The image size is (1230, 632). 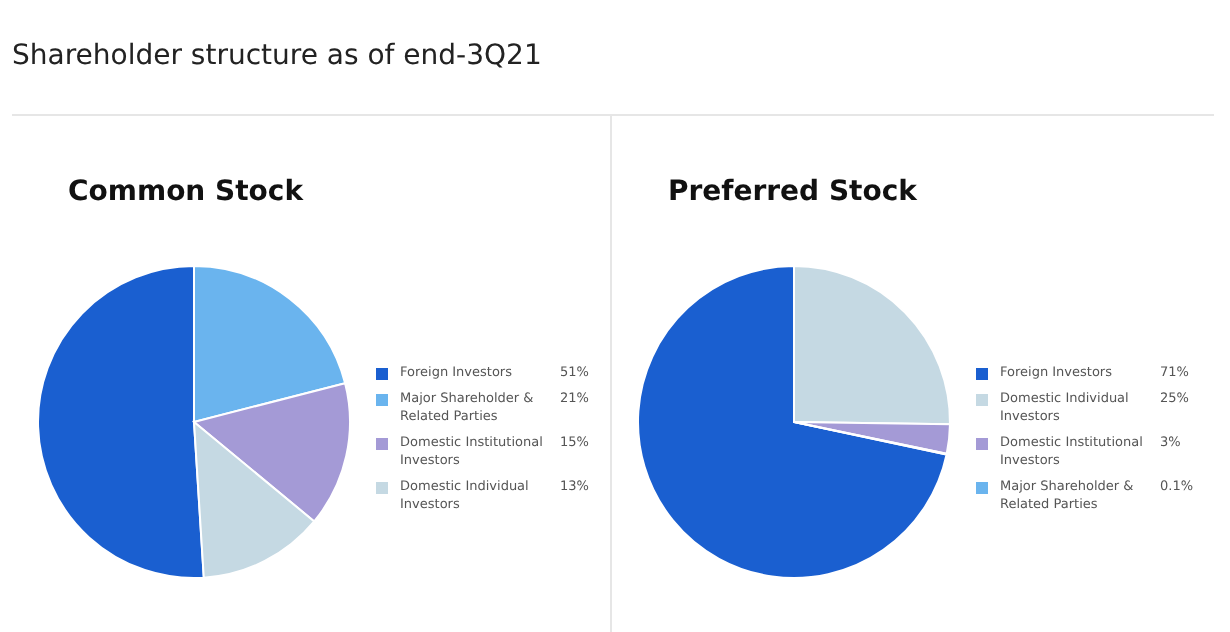 I want to click on text: Shareholder structure as of end-3Q21, so click(x=277, y=56).